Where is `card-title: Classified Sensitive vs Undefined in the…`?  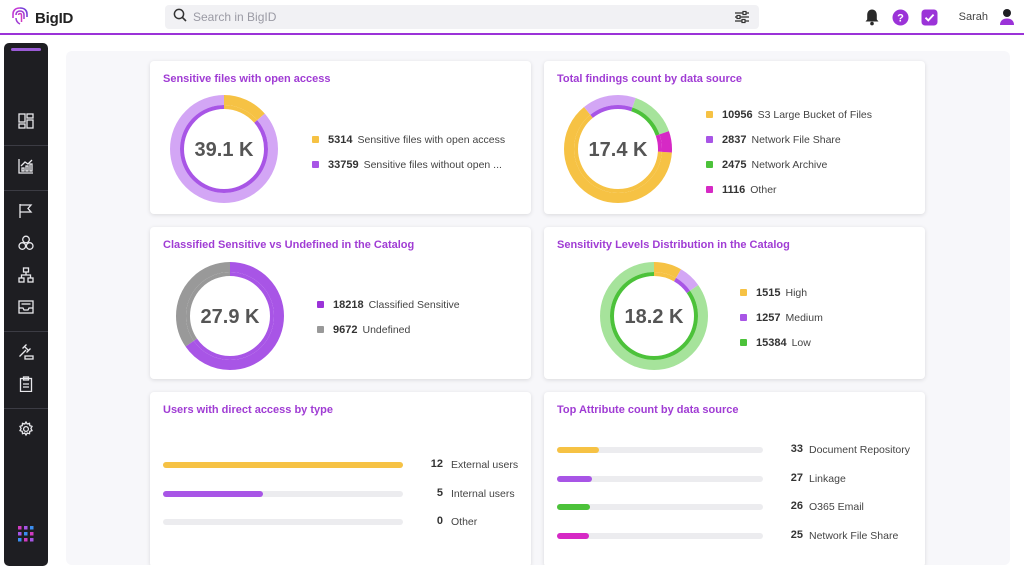 card-title: Classified Sensitive vs Undefined in the… is located at coordinates (289, 245).